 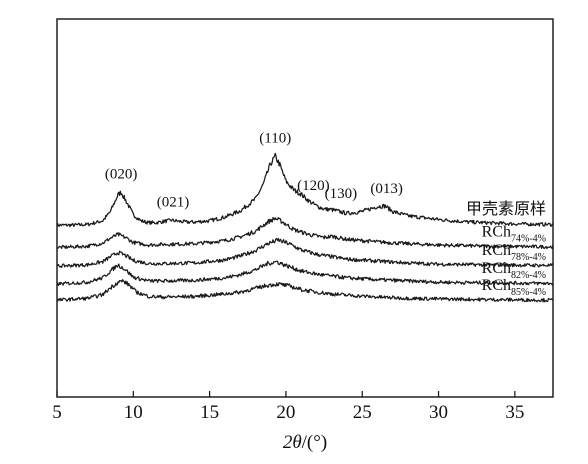 I want to click on x-tick-label: 30, so click(x=438, y=412).